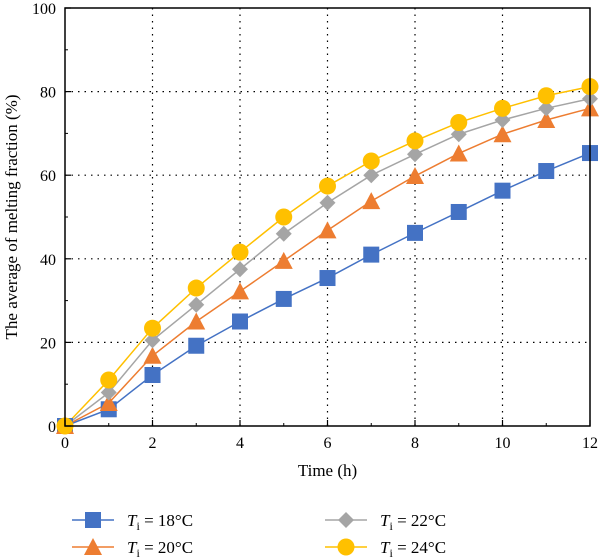 The image size is (600, 558). What do you see at coordinates (153, 443) in the screenshot?
I see `x-tick-label: 2` at bounding box center [153, 443].